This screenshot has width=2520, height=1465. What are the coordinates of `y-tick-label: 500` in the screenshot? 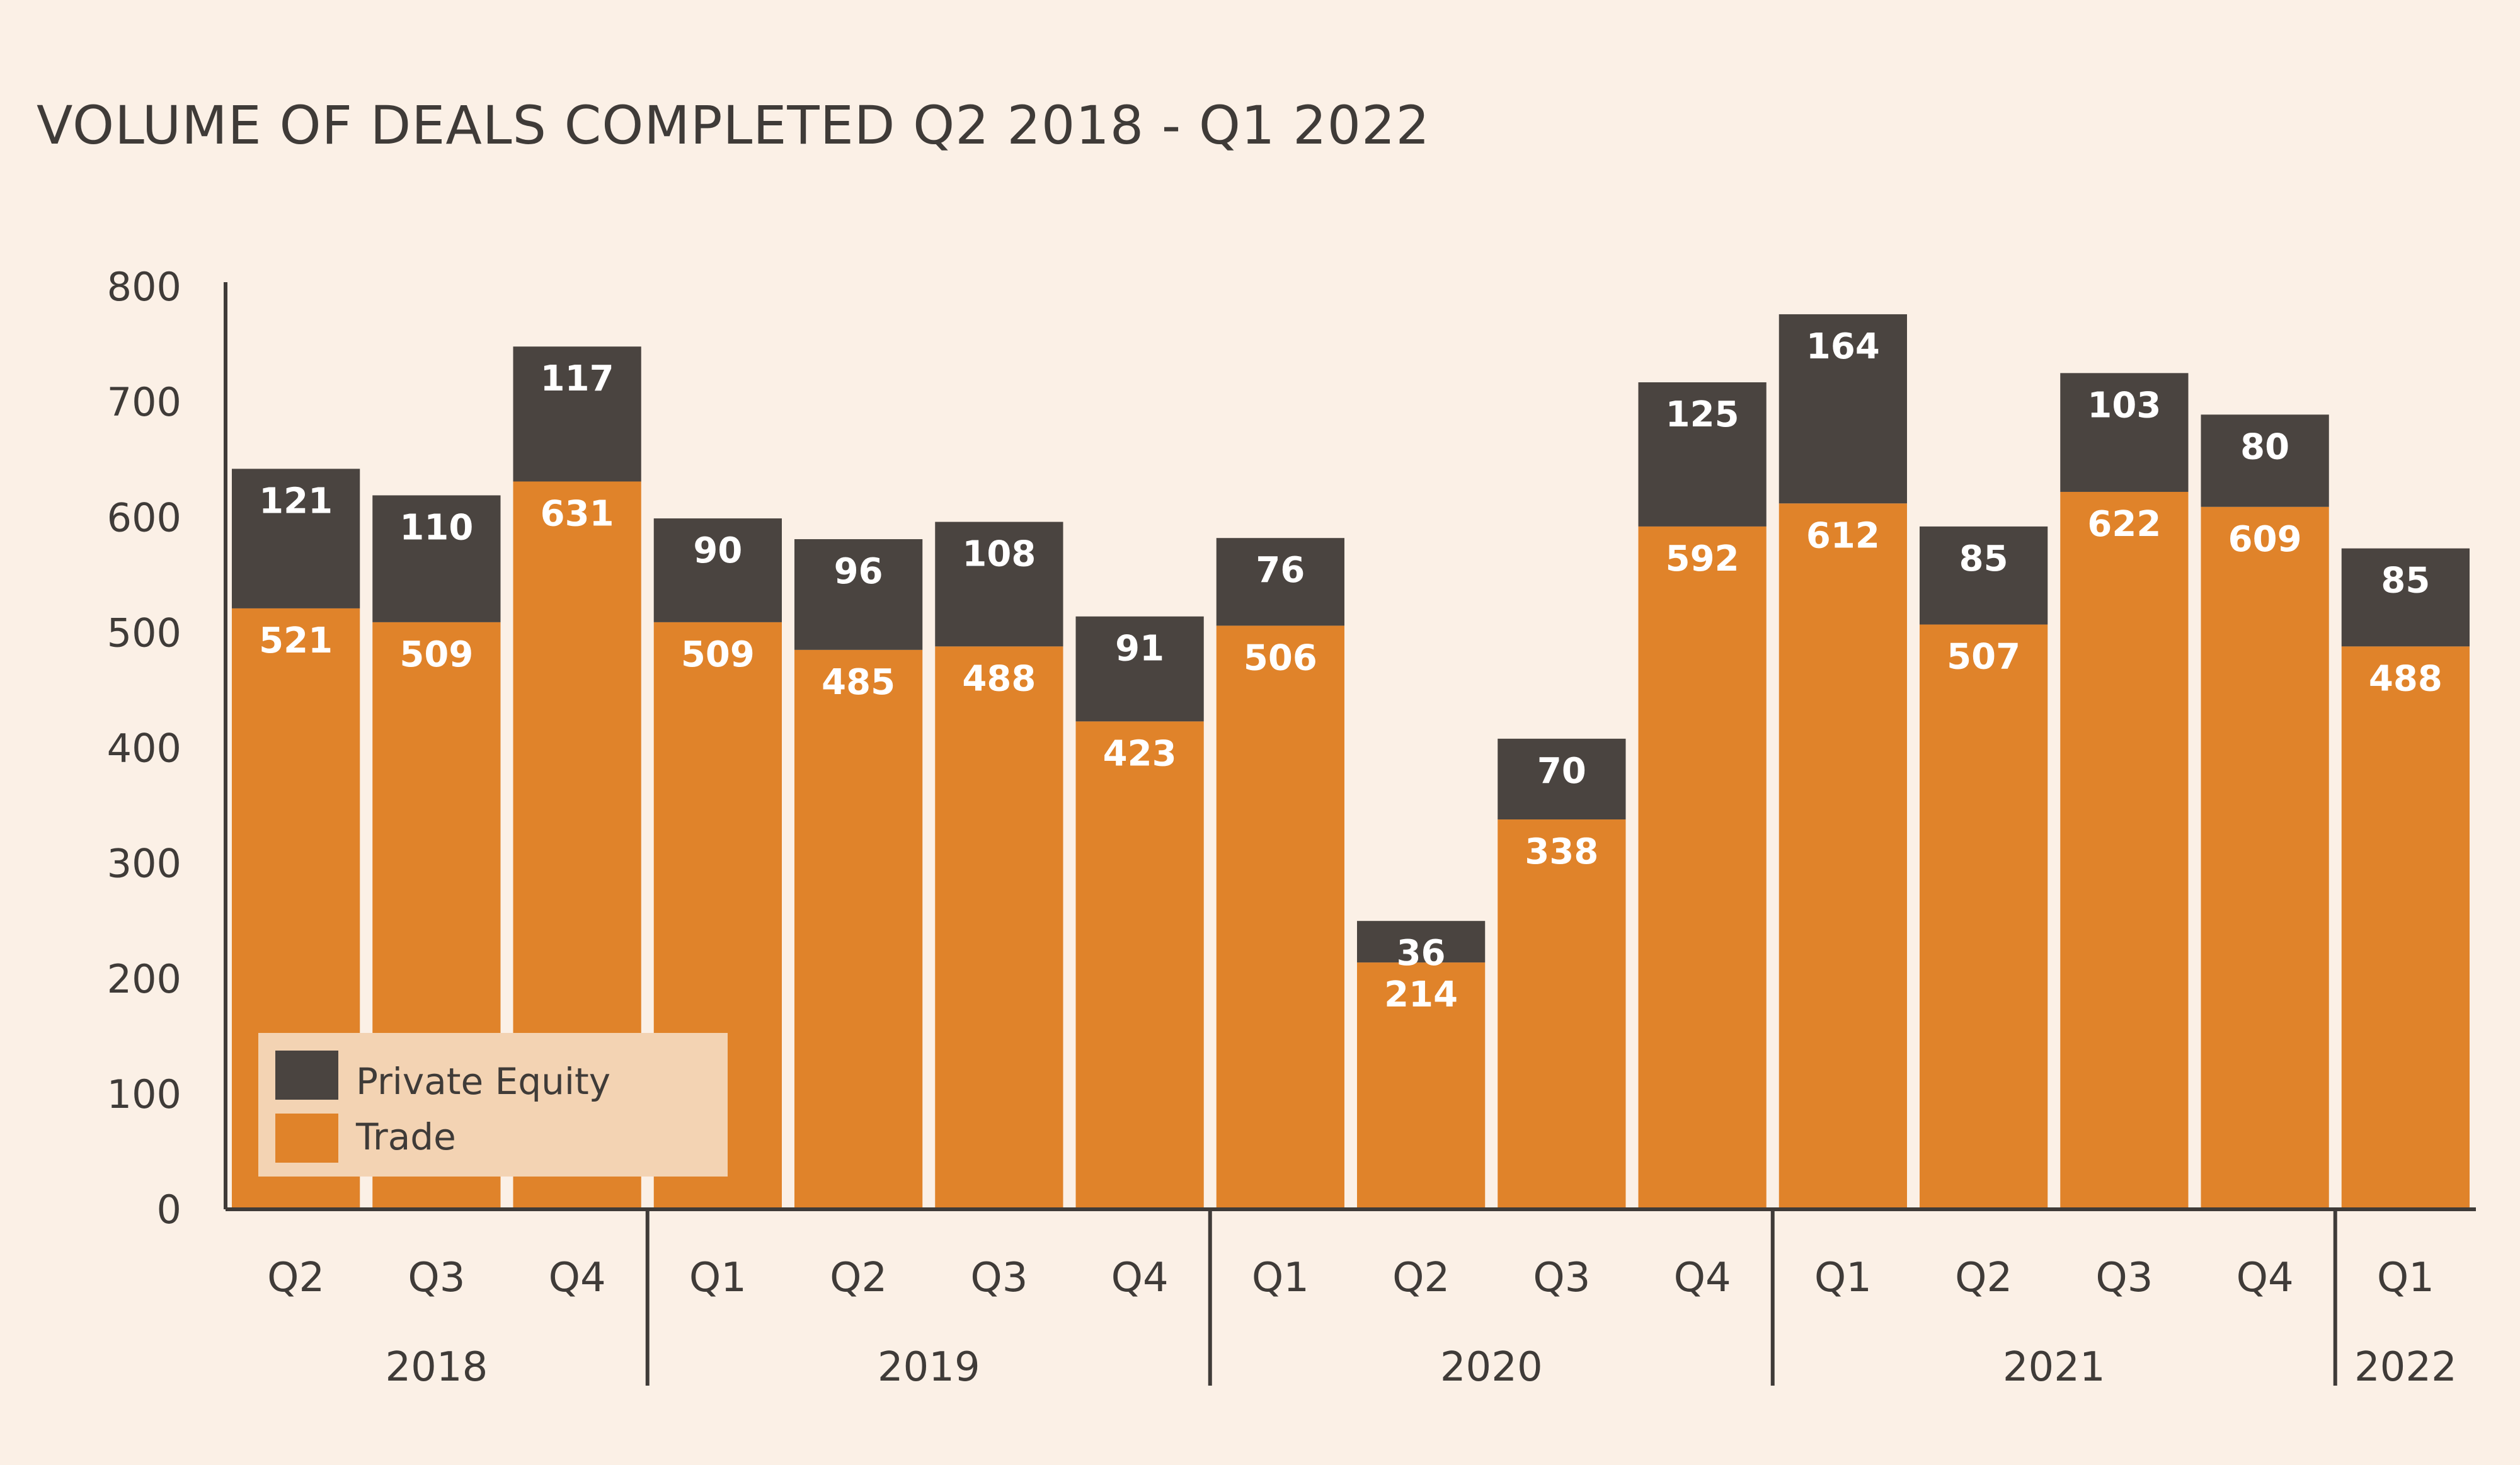 It's located at (144, 633).